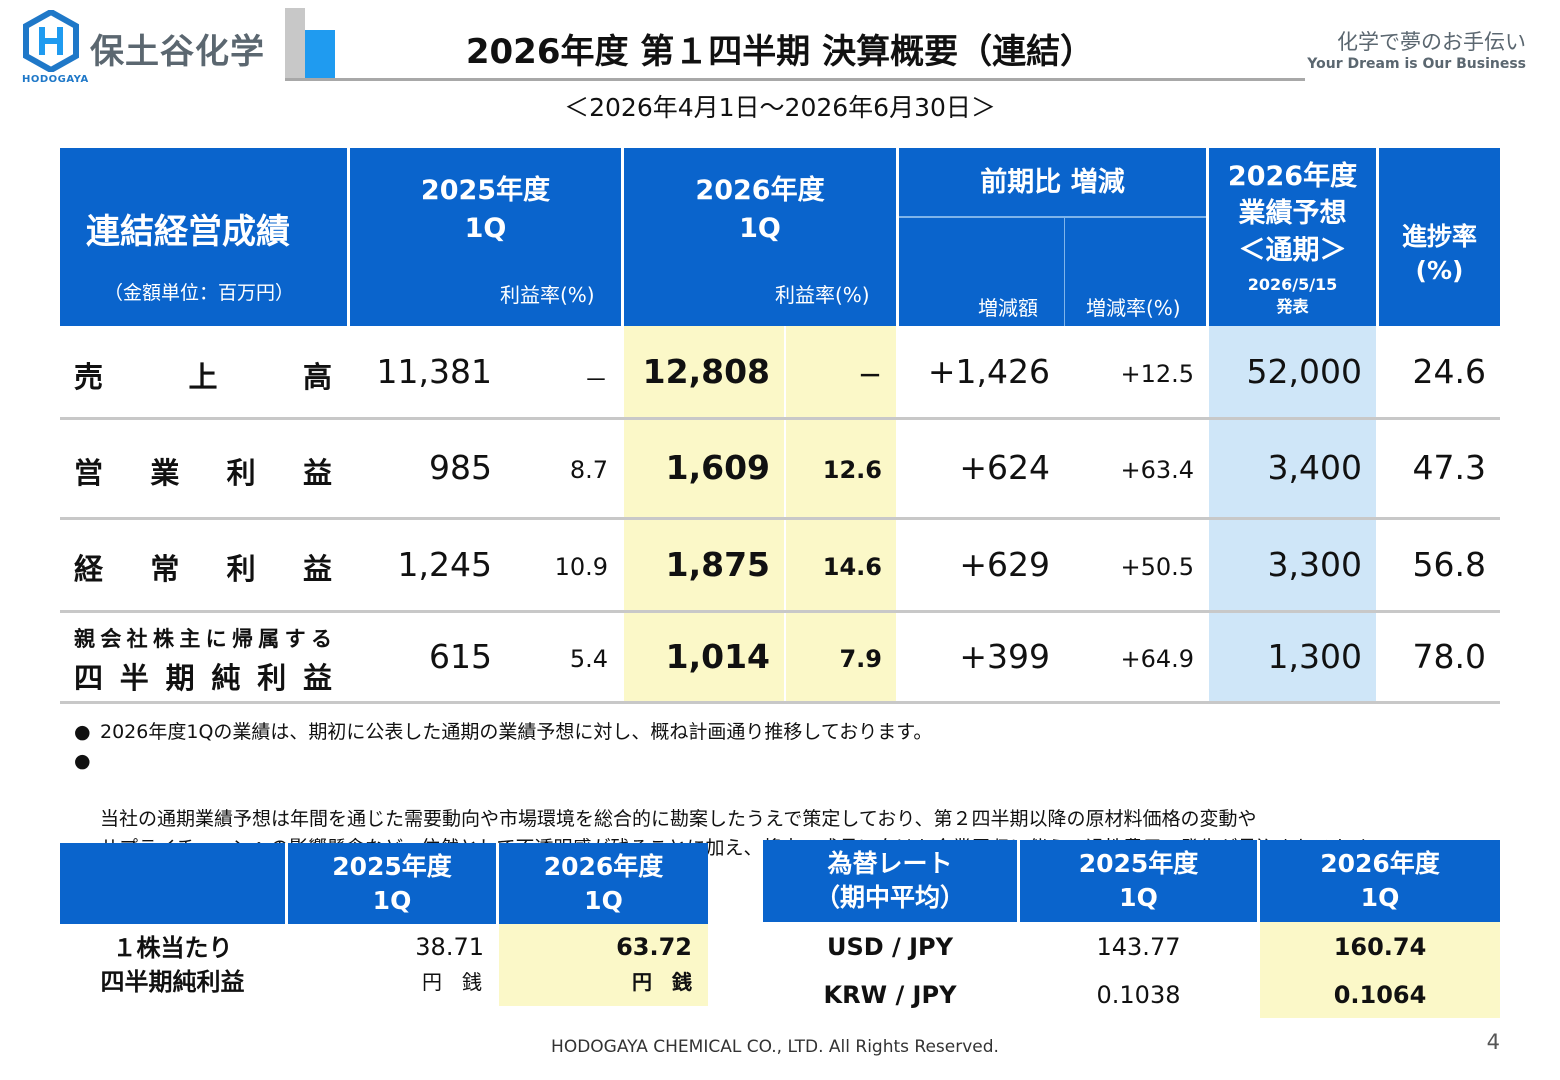  Describe the element at coordinates (1008, 308) in the screenshot. I see `header-yoy-amount: 増減額` at that location.